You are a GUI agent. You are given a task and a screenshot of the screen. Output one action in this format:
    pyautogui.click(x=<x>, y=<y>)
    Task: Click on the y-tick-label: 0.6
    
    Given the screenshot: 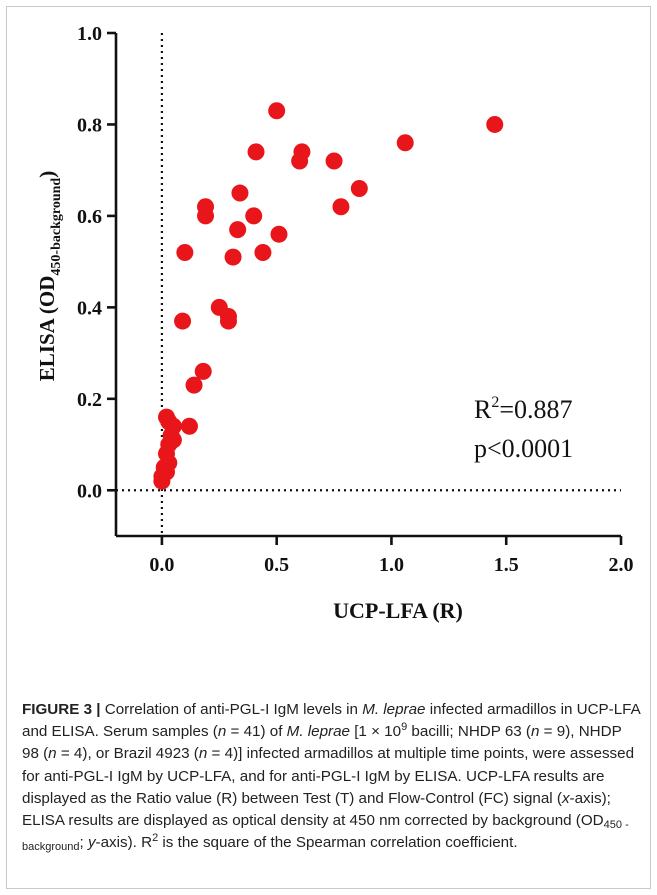 What is the action you would take?
    pyautogui.click(x=89, y=217)
    